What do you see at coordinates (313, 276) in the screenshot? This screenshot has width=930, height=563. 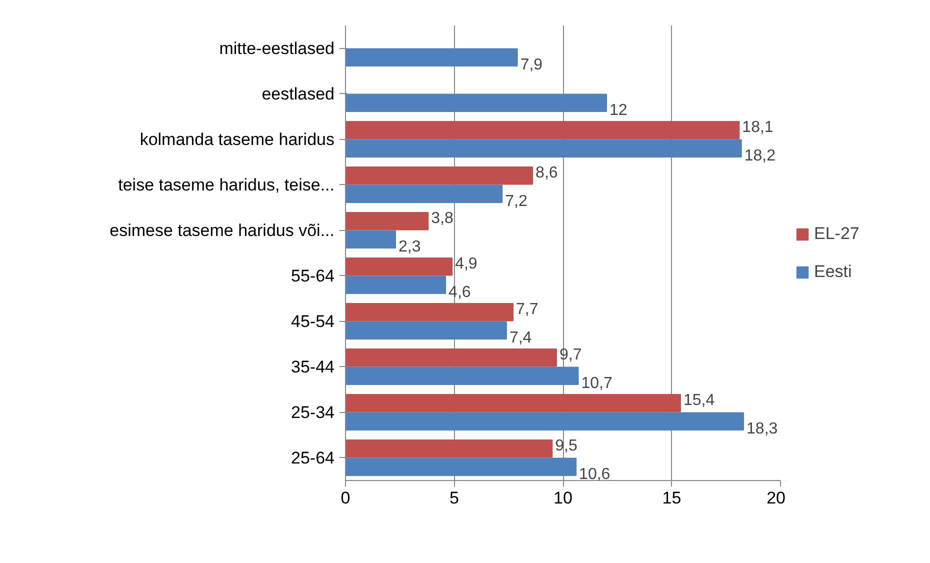 I see `y-tick-label: 55-64` at bounding box center [313, 276].